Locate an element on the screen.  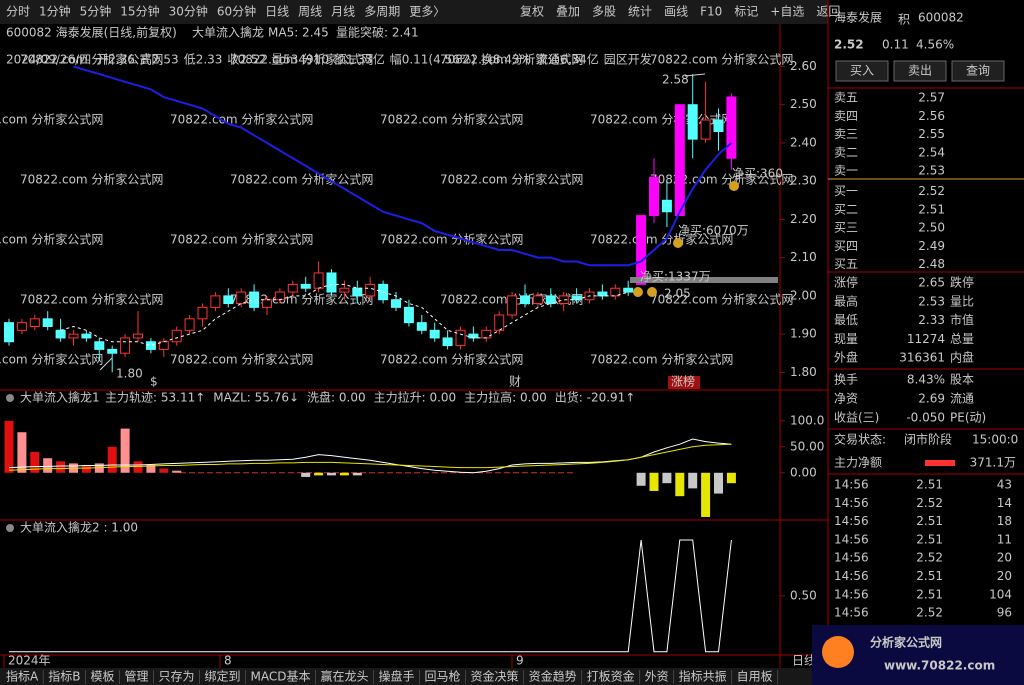
order-button-label: 买入 is located at coordinates (862, 71).